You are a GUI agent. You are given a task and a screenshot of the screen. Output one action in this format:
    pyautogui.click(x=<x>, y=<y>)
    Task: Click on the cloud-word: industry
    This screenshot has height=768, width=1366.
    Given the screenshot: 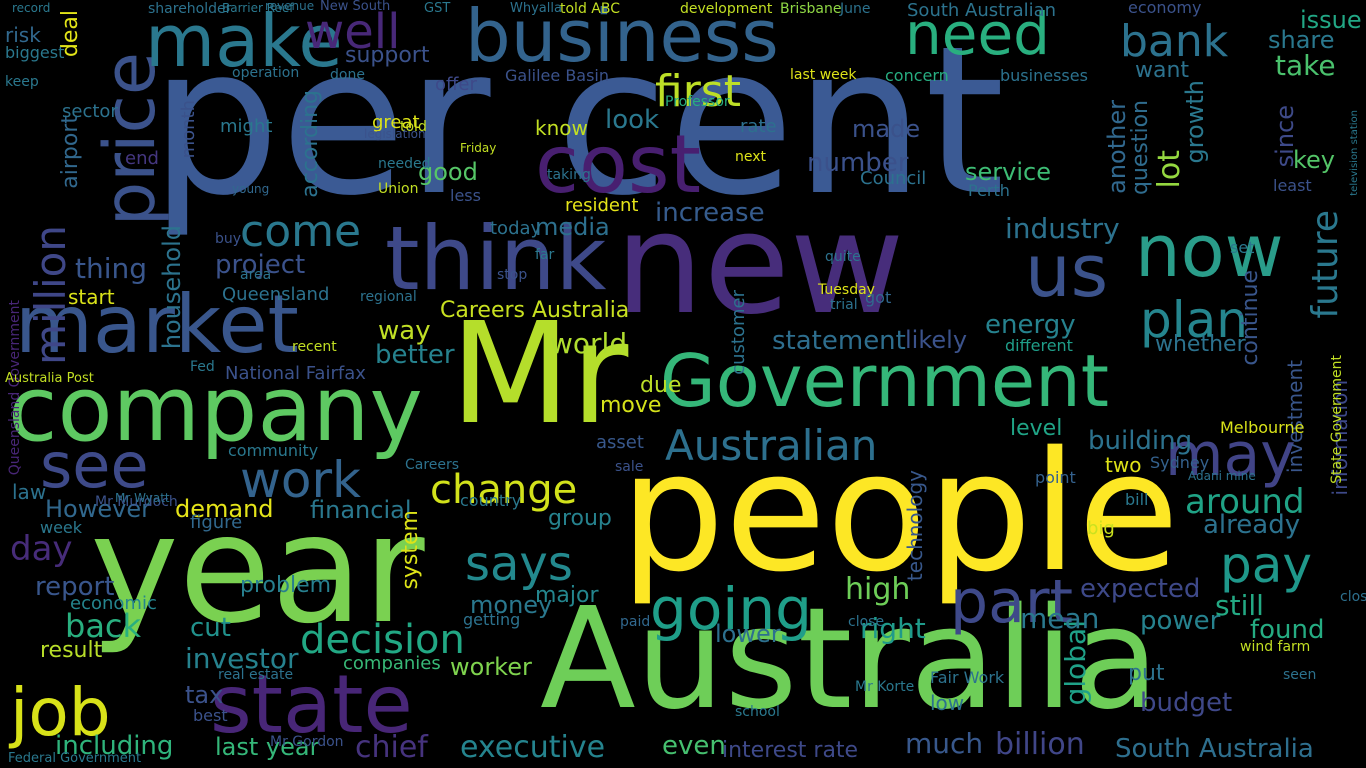 What is the action you would take?
    pyautogui.click(x=1062, y=228)
    